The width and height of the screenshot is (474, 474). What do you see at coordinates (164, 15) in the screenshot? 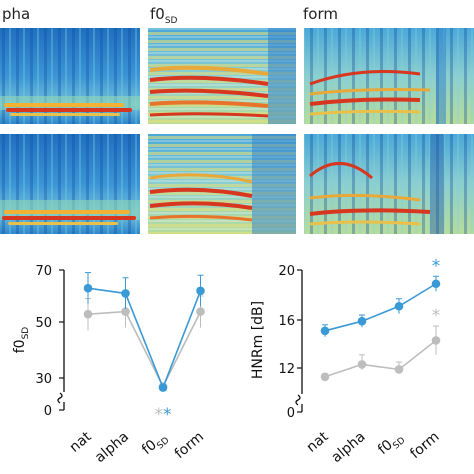
I see `spectrogram-label-f0sd: f0SD` at bounding box center [164, 15].